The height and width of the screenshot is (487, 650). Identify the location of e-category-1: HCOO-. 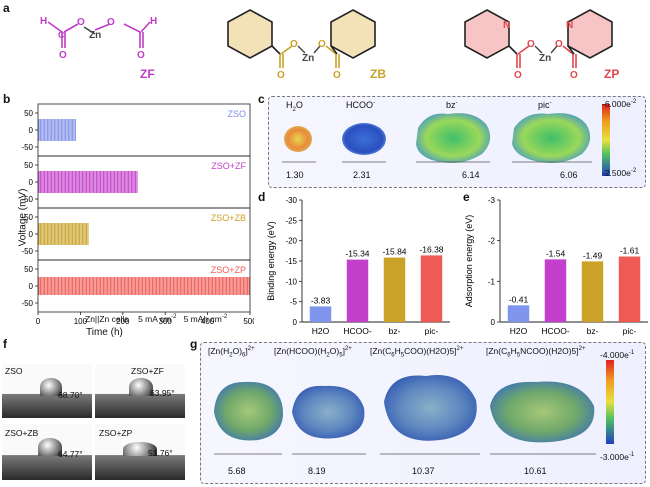
(555, 331).